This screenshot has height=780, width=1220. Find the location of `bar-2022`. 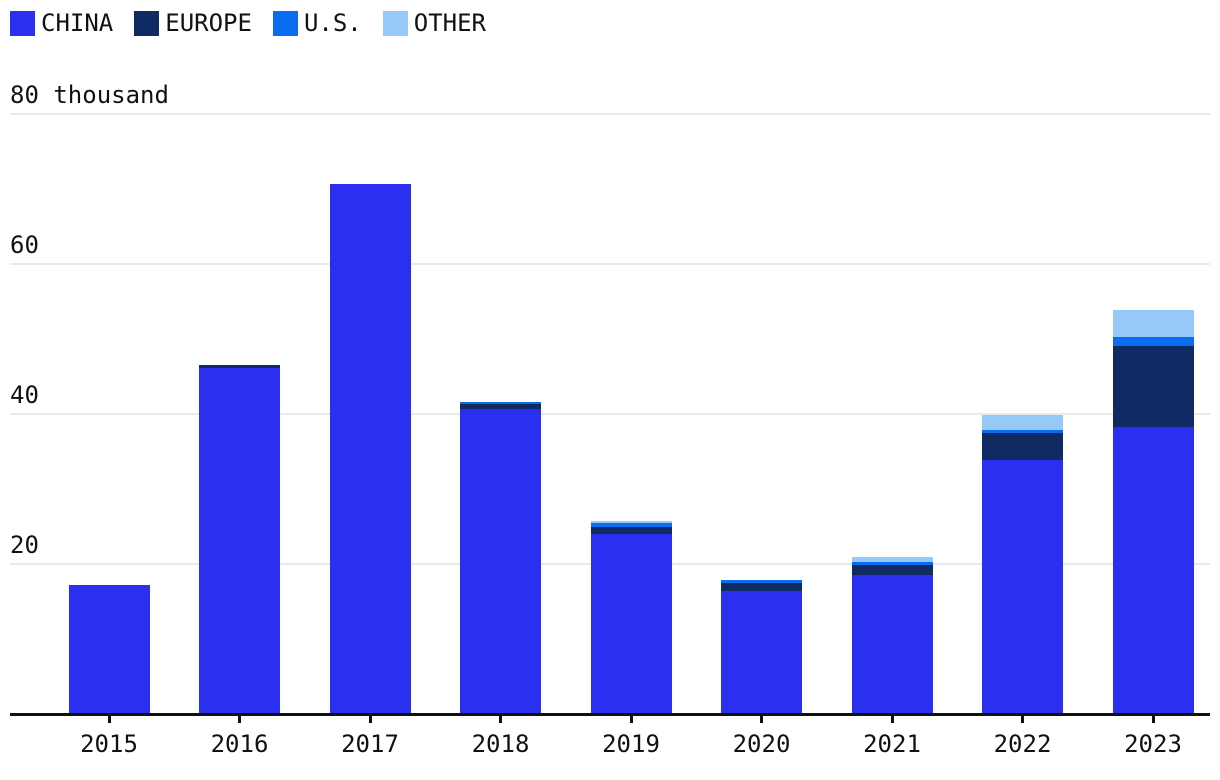

bar-2022 is located at coordinates (1022, 564).